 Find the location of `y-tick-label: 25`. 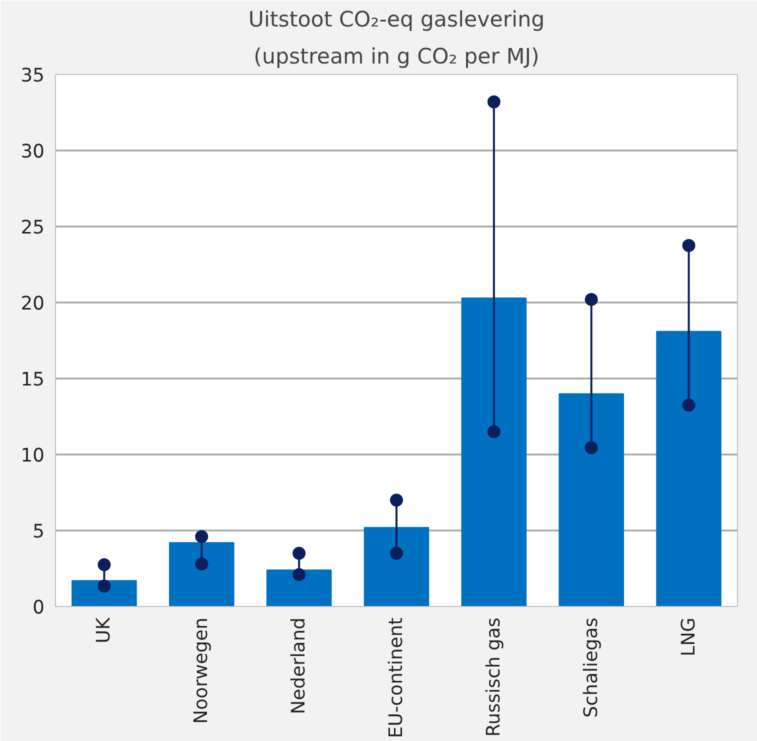

y-tick-label: 25 is located at coordinates (32, 228).